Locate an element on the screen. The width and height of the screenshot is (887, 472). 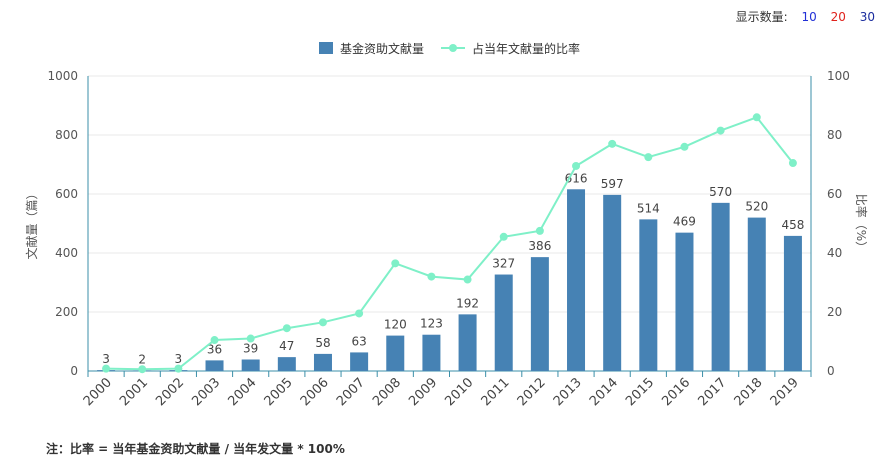
x-tick-label: 2018 is located at coordinates (749, 392).